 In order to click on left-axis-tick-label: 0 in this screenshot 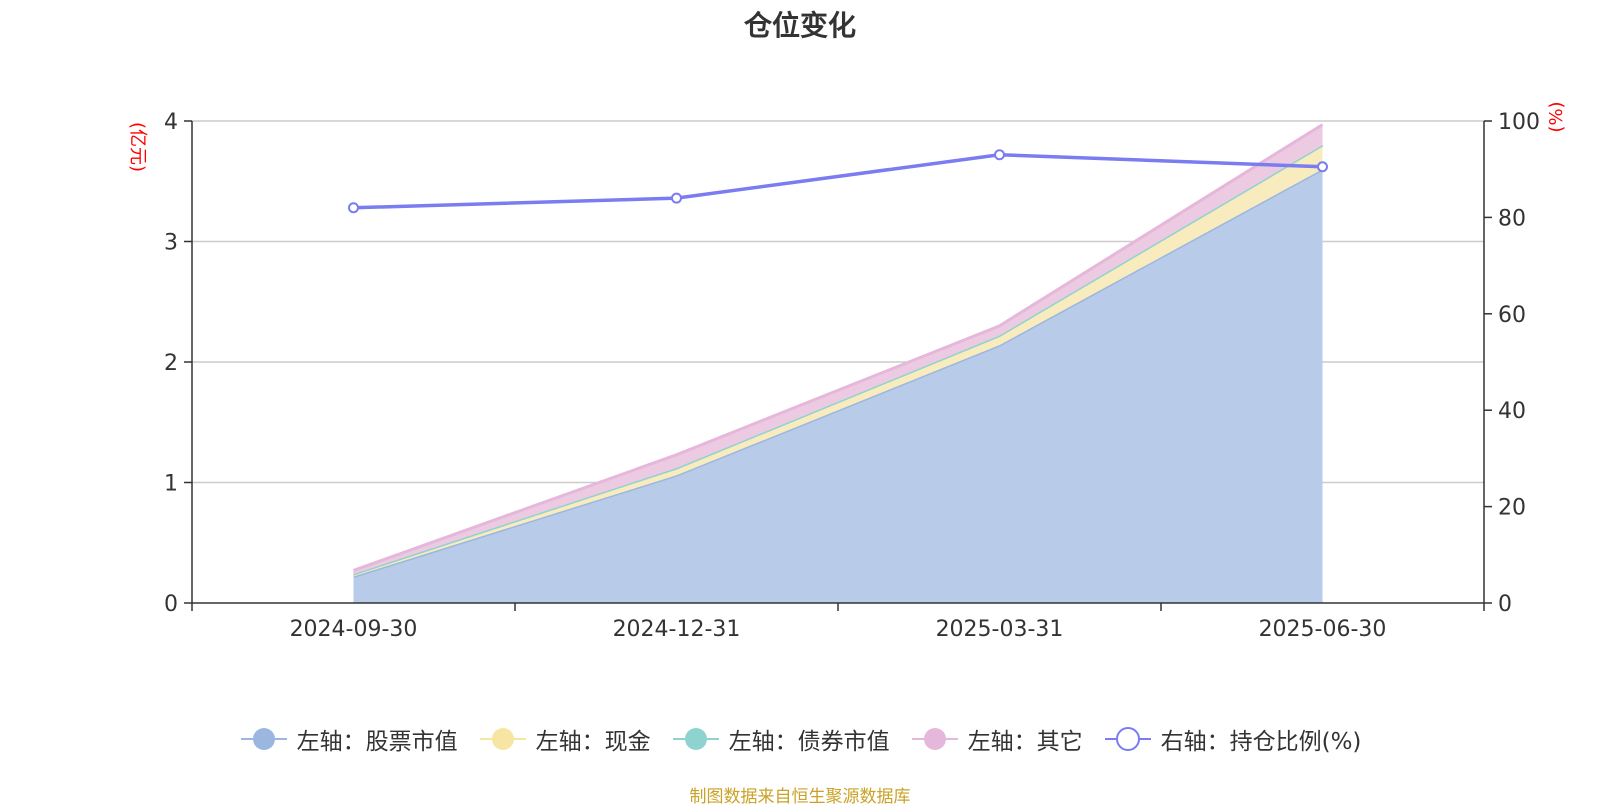, I will do `click(171, 604)`.